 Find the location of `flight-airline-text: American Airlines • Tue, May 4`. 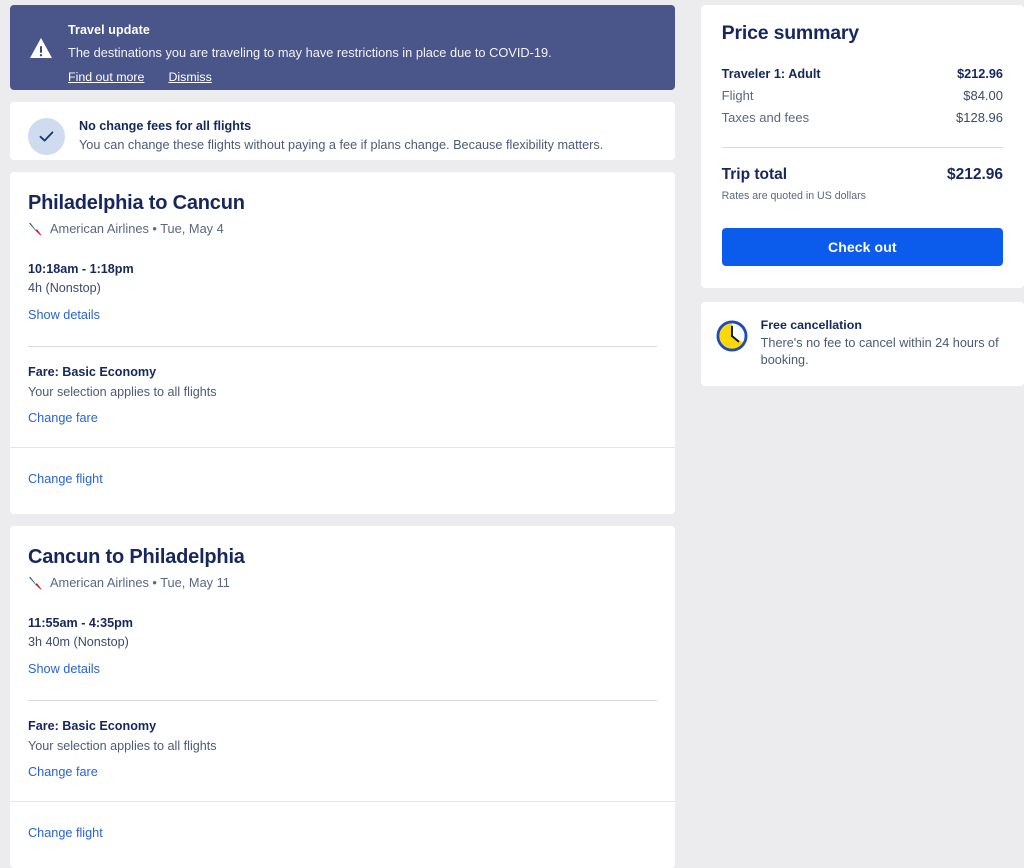

flight-airline-text: American Airlines • Tue, May 4 is located at coordinates (137, 228).